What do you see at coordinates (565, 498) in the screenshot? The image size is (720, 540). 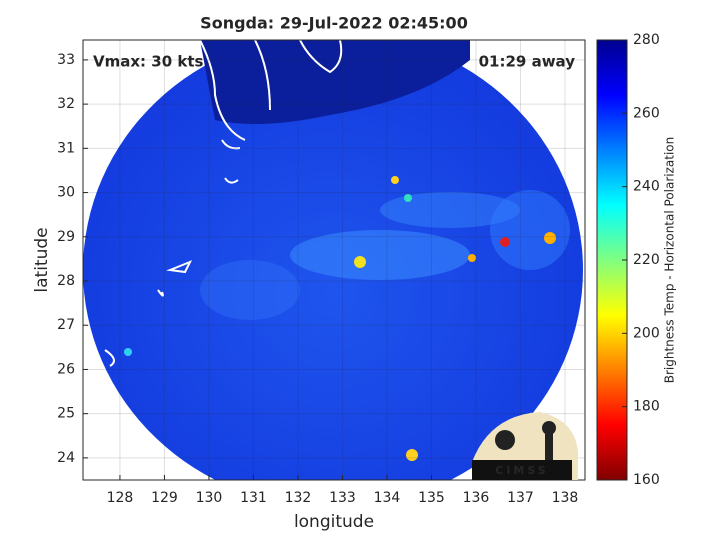 I see `x-tick-label: 138` at bounding box center [565, 498].